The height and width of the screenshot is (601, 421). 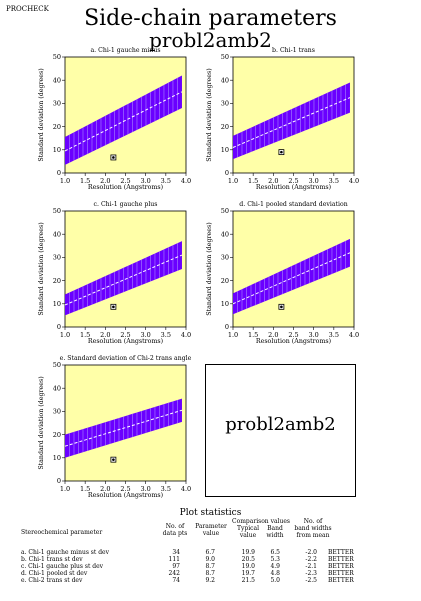 What do you see at coordinates (52, 559) in the screenshot?
I see `stats-row-param: b. Chi-1 trans st dev` at bounding box center [52, 559].